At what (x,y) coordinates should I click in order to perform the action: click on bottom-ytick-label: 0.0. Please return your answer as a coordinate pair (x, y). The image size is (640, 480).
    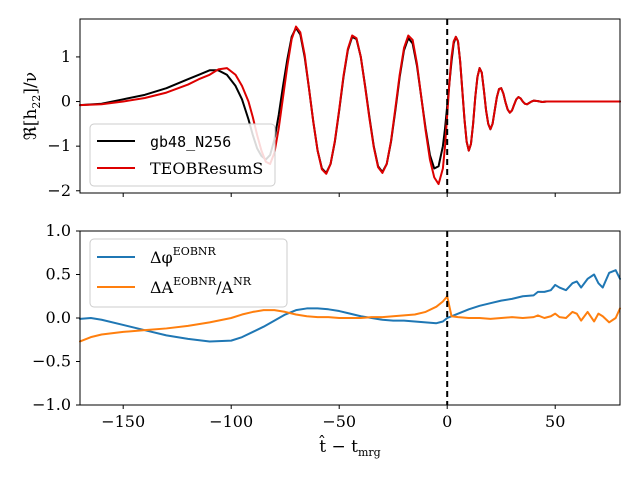
    Looking at the image, I should click on (58, 317).